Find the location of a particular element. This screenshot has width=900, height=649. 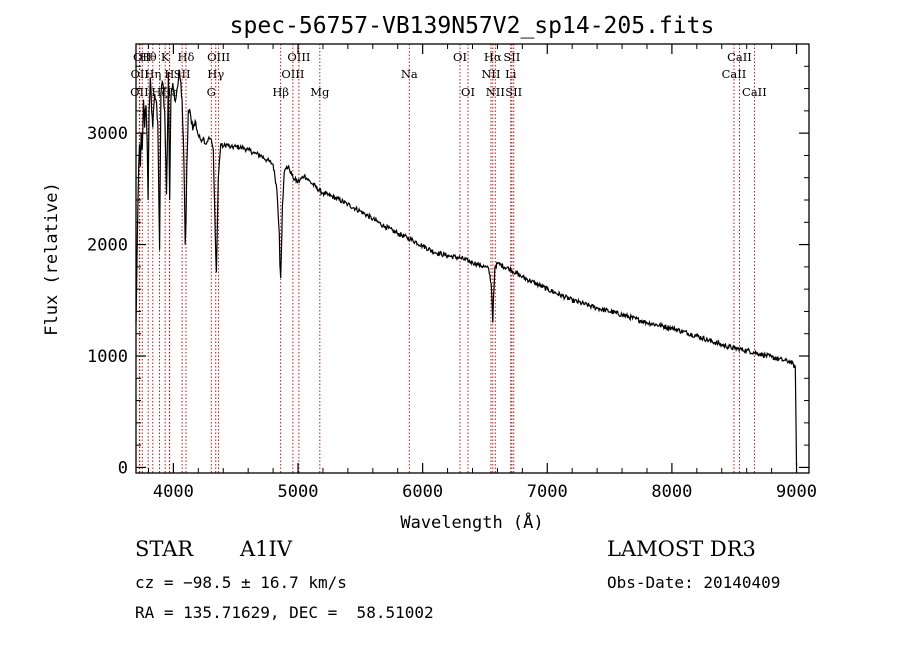

x-tick-label: 5000 is located at coordinates (298, 492).